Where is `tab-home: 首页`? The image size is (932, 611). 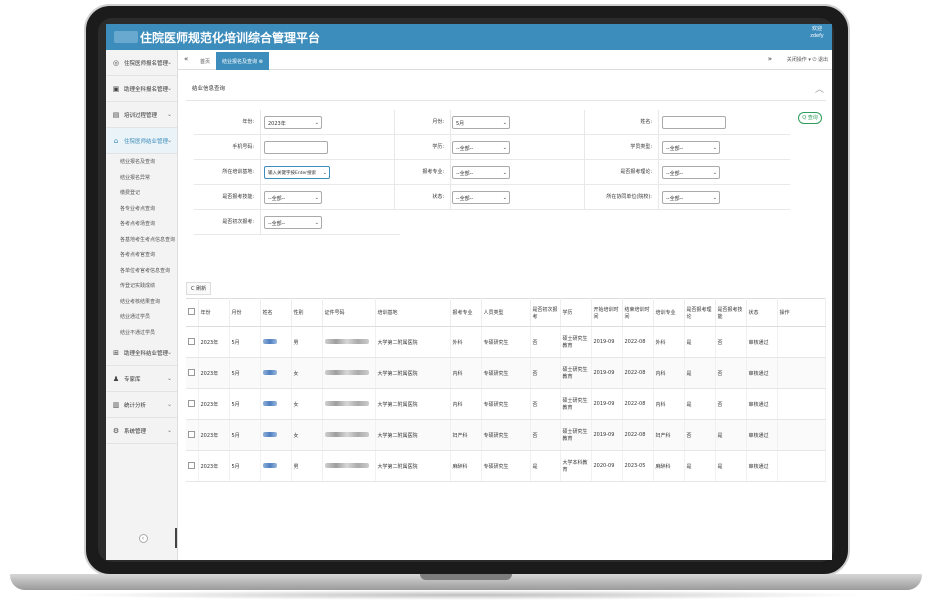 tab-home: 首页 is located at coordinates (205, 61).